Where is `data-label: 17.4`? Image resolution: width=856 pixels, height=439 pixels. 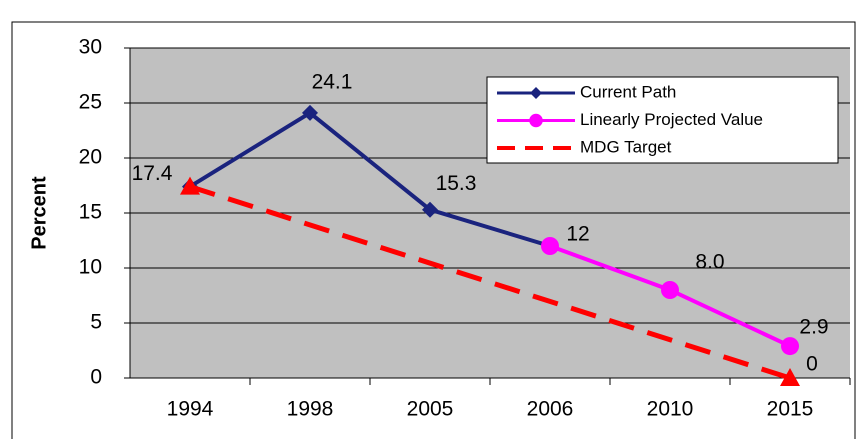 data-label: 17.4 is located at coordinates (152, 173).